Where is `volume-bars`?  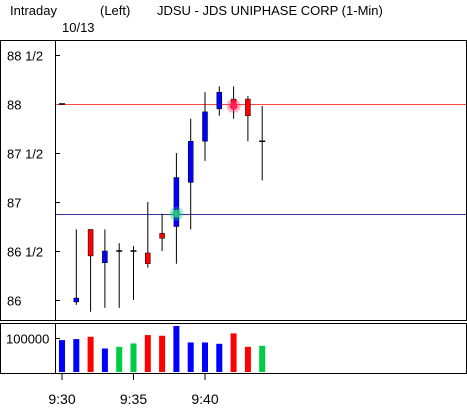
volume-bars is located at coordinates (162, 349).